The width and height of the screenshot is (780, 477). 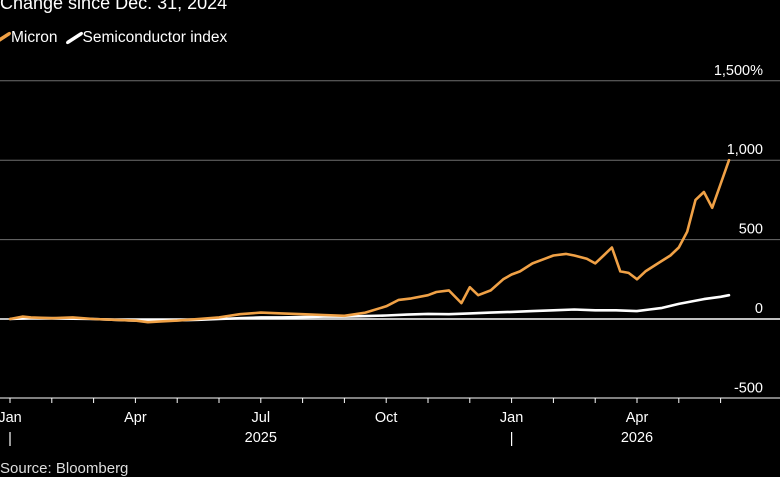 What do you see at coordinates (386, 418) in the screenshot?
I see `x-tick-label: Oct` at bounding box center [386, 418].